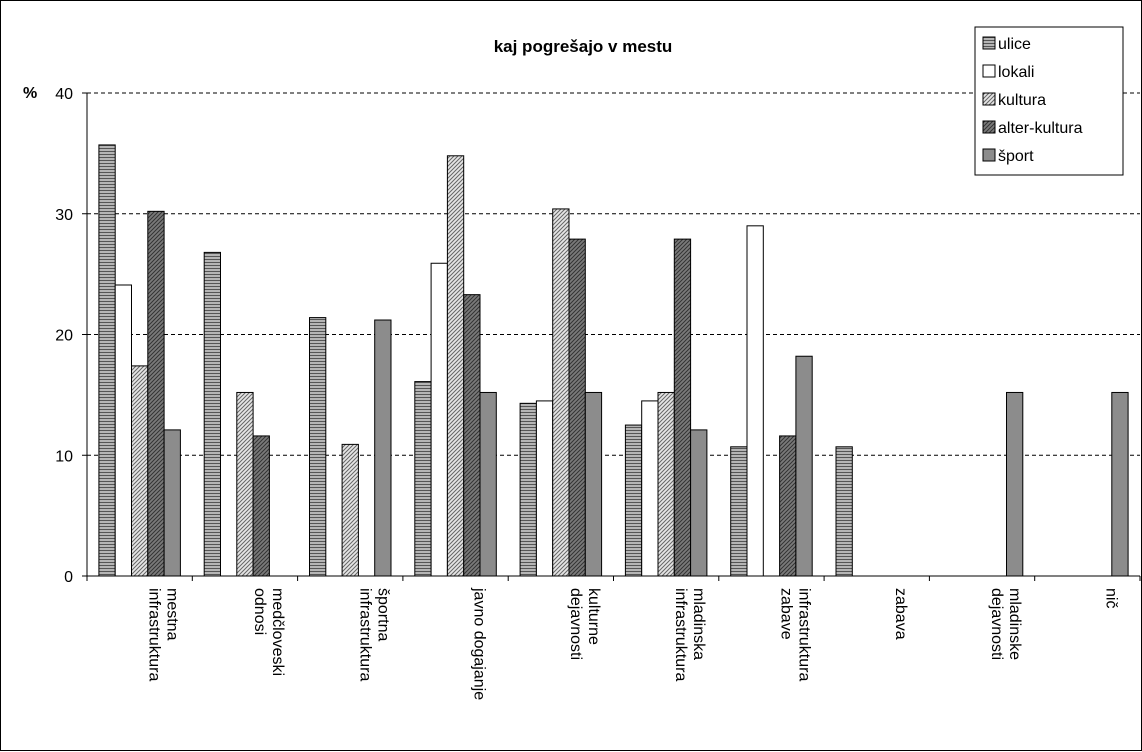 This screenshot has width=1142, height=752. I want to click on category-label: zabava, so click(900, 614).